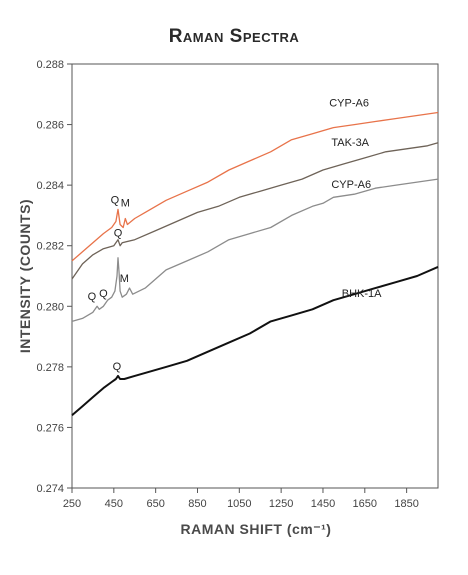  Describe the element at coordinates (155, 504) in the screenshot. I see `x-tick-label: 650` at that location.